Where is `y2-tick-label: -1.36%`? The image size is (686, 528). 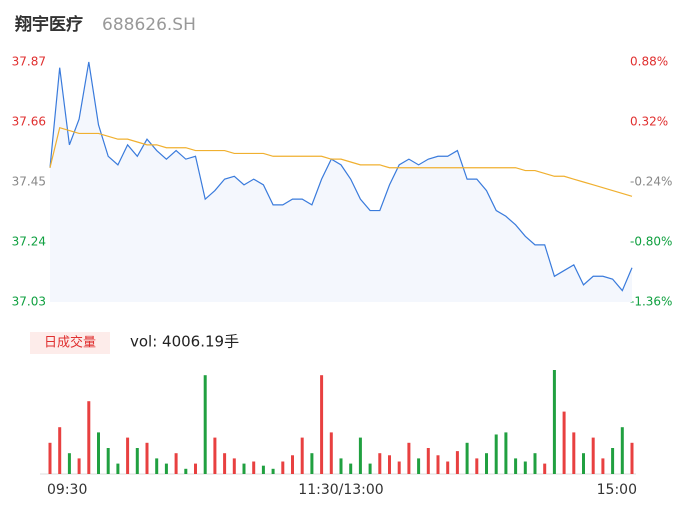 y2-tick-label: -1.36% is located at coordinates (651, 302).